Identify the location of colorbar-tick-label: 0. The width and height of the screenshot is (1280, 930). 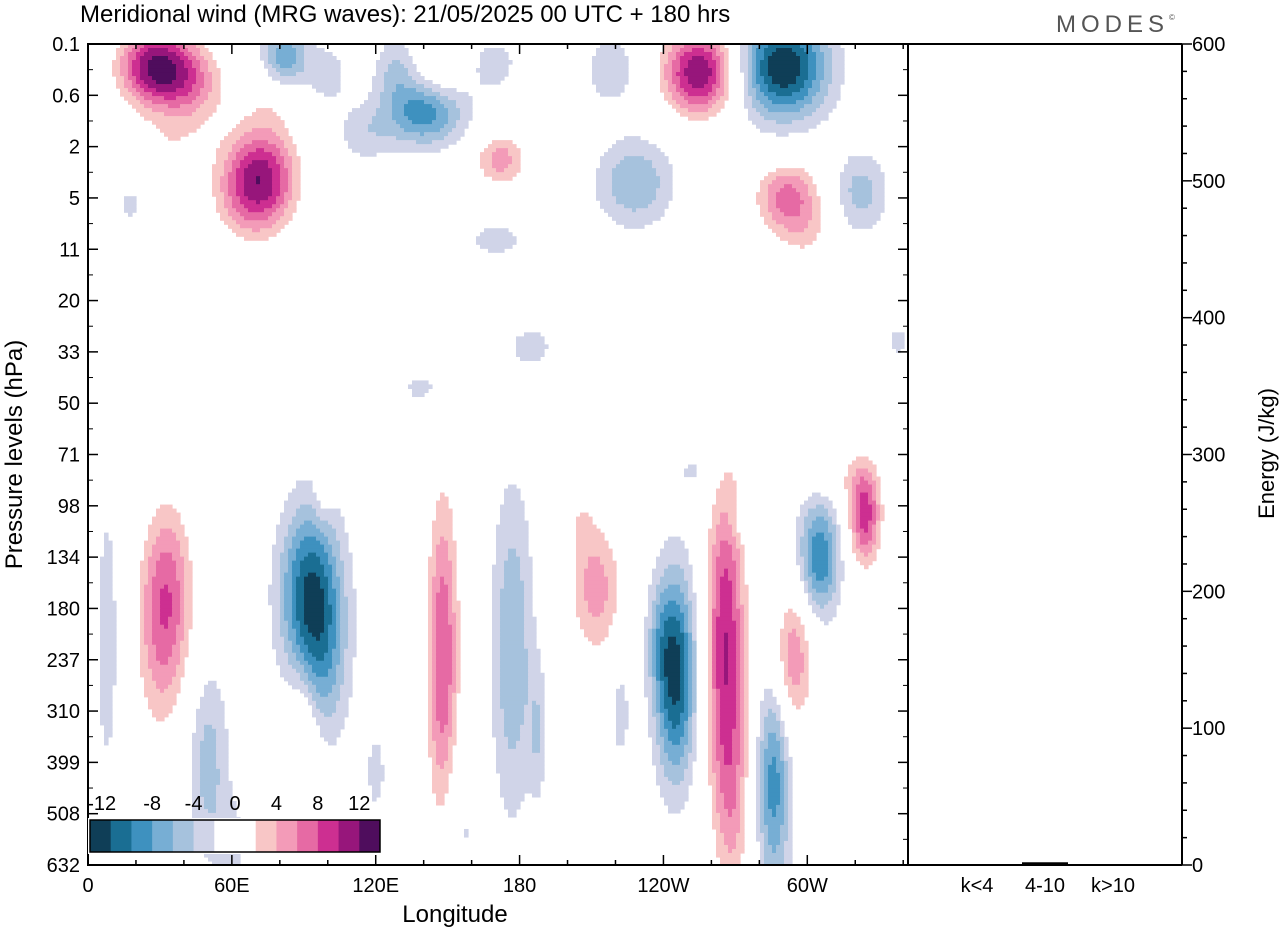
(234, 804).